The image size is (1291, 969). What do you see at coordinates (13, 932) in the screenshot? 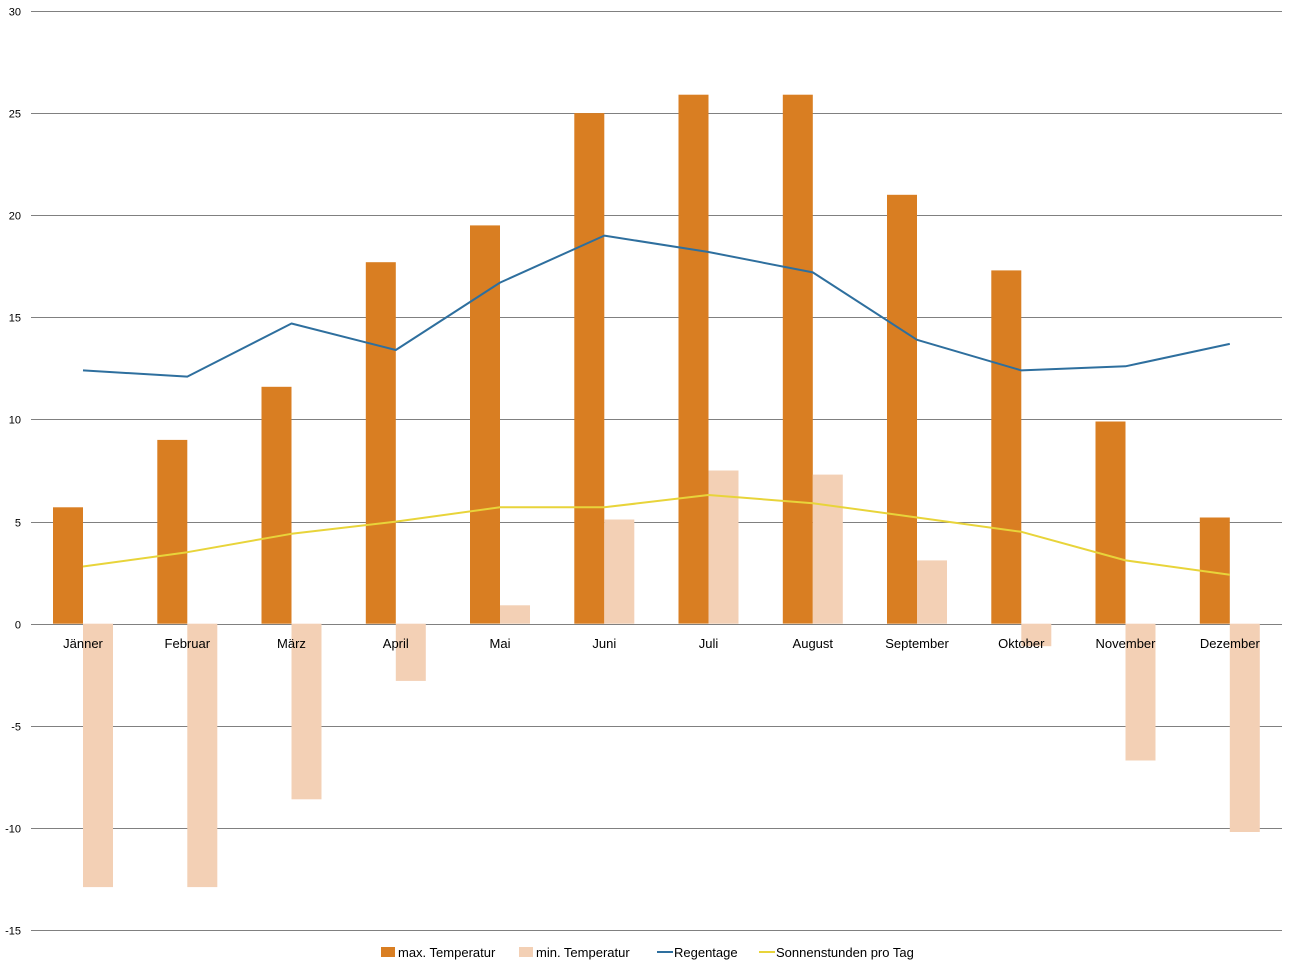
I see `y-tick-label: -15` at bounding box center [13, 932].